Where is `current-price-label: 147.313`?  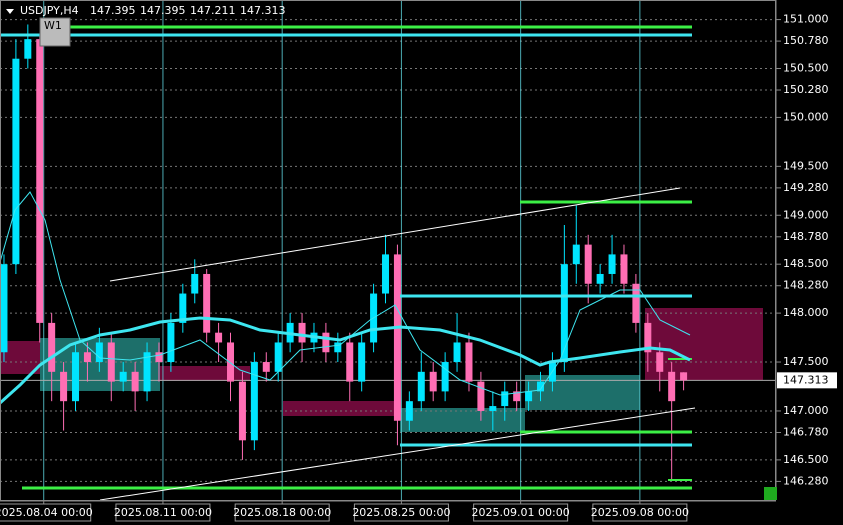
current-price-label: 147.313 is located at coordinates (806, 379).